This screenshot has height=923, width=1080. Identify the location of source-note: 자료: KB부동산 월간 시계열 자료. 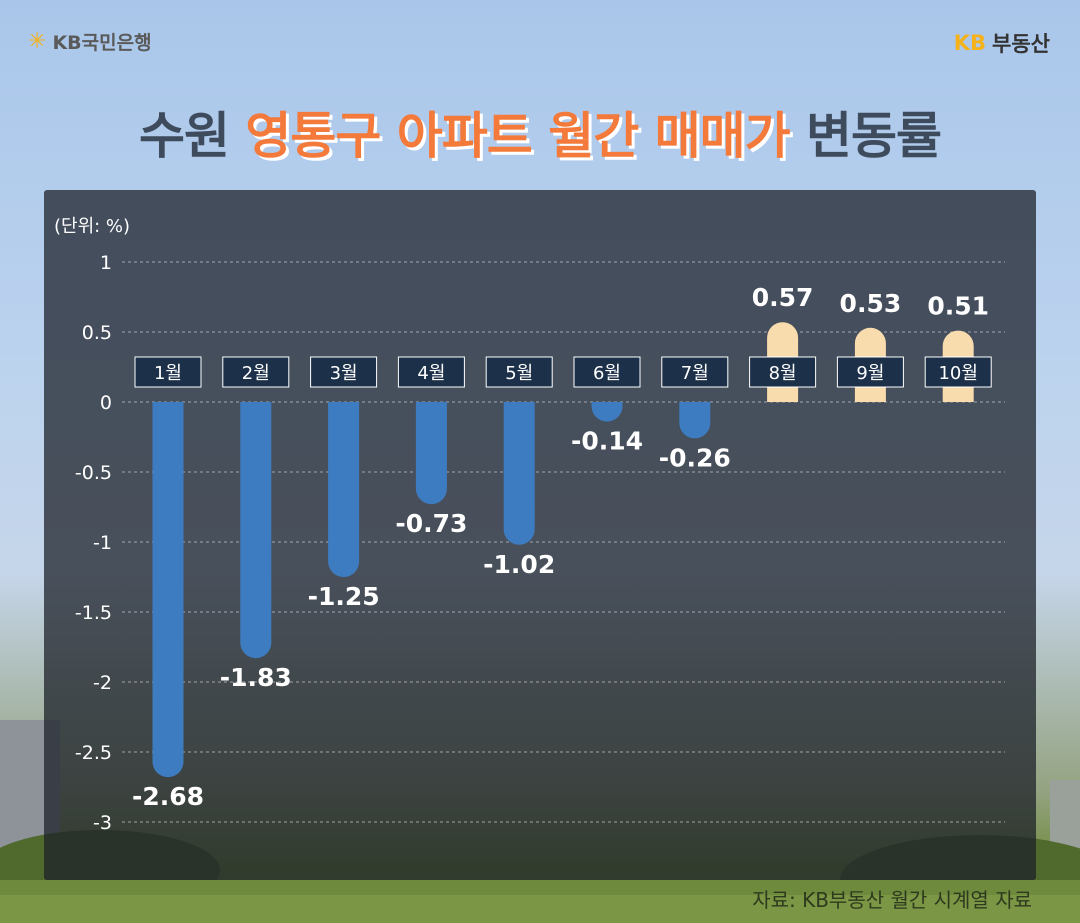
(892, 900).